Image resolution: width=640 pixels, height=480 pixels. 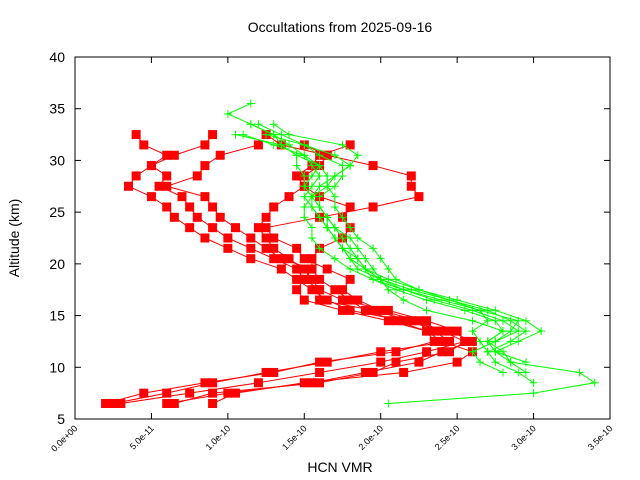 What do you see at coordinates (61, 419) in the screenshot?
I see `y-tick-label: 5` at bounding box center [61, 419].